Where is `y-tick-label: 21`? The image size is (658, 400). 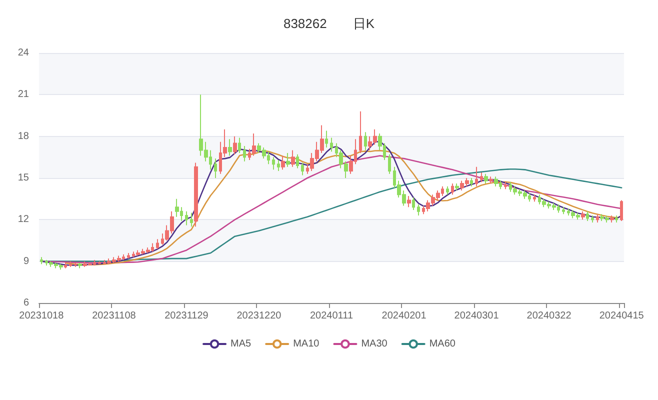 y-tick-label: 21 is located at coordinates (24, 94).